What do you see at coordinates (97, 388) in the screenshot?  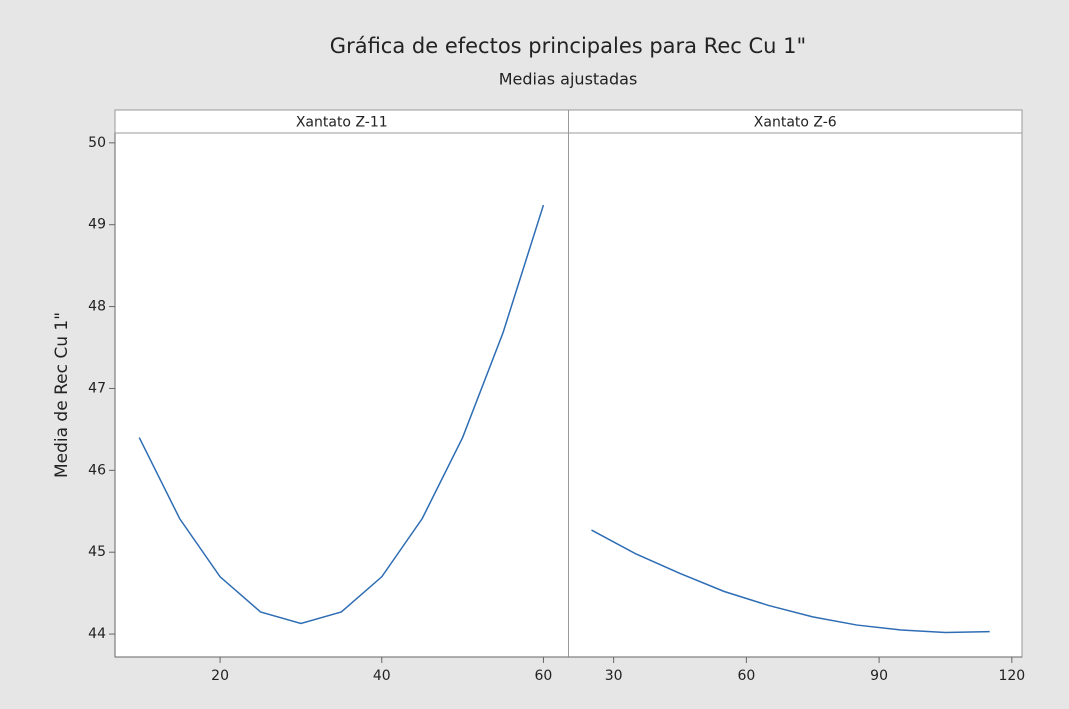 I see `y-tick-label: 47` at bounding box center [97, 388].